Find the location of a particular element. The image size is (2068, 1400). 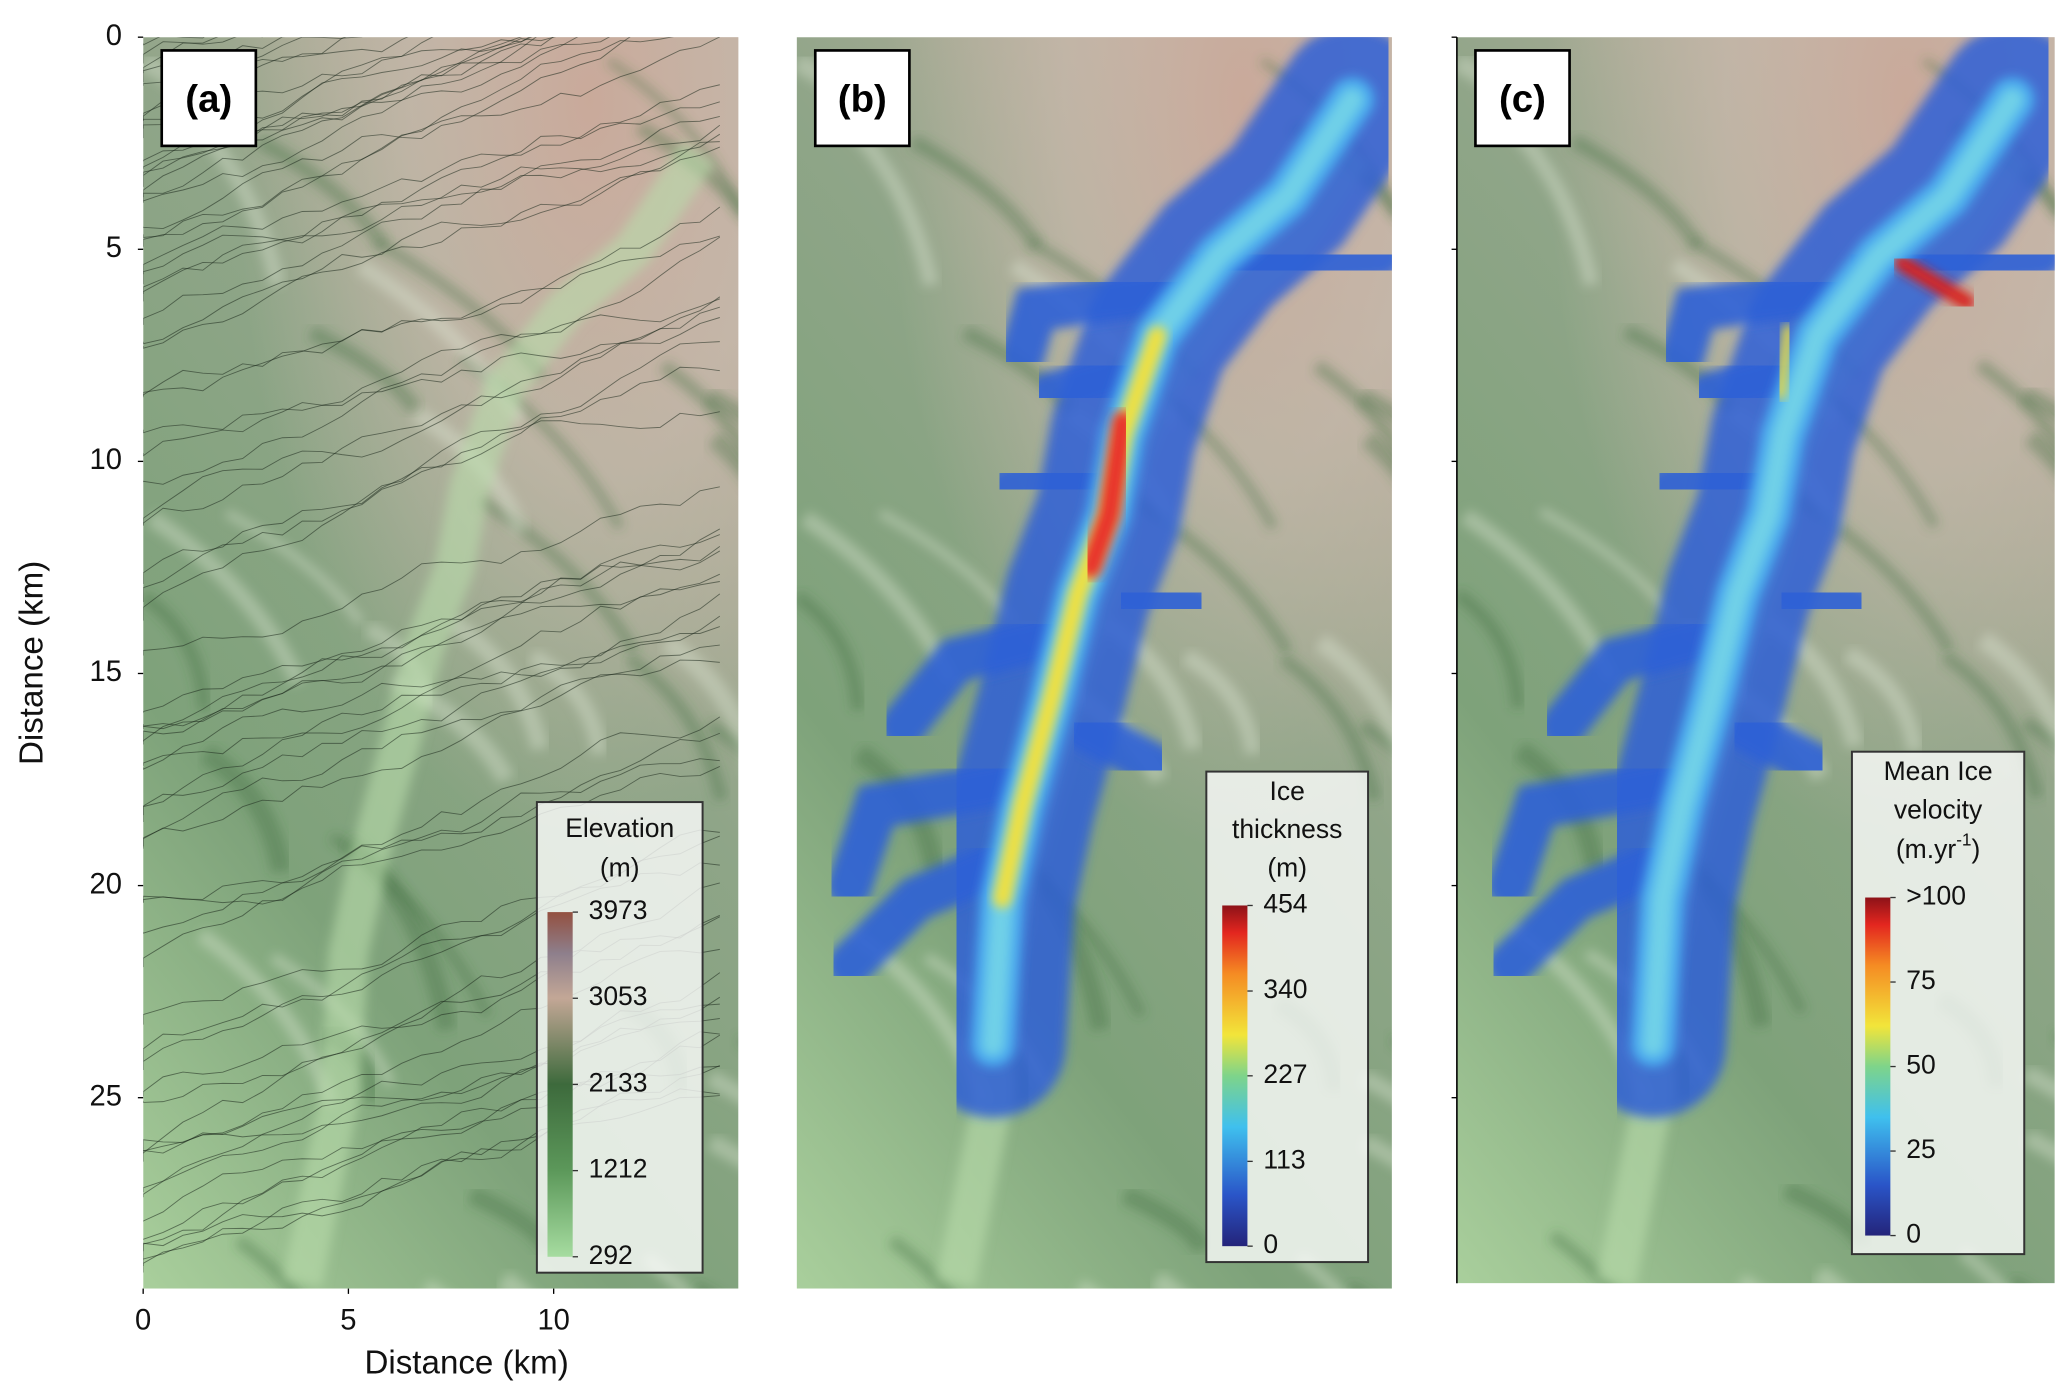

panel-label: (c) is located at coordinates (1522, 98).